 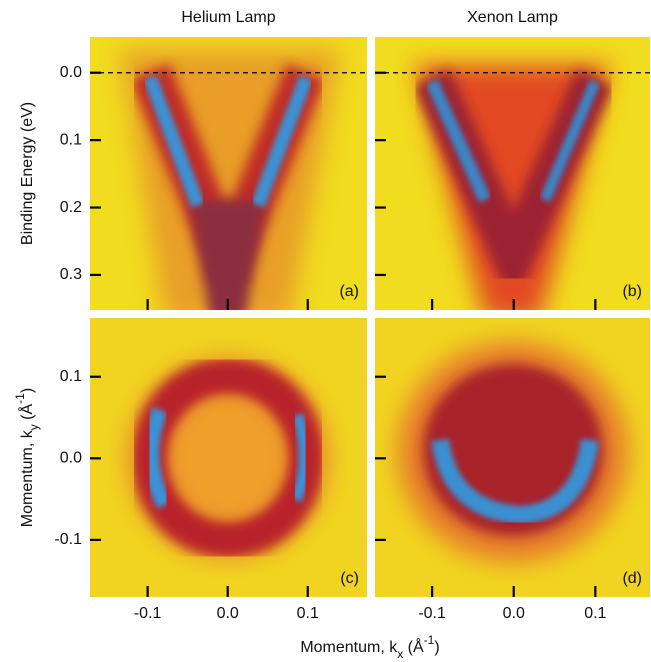 I want to click on y-axis-label-sup: -1, so click(x=20, y=398).